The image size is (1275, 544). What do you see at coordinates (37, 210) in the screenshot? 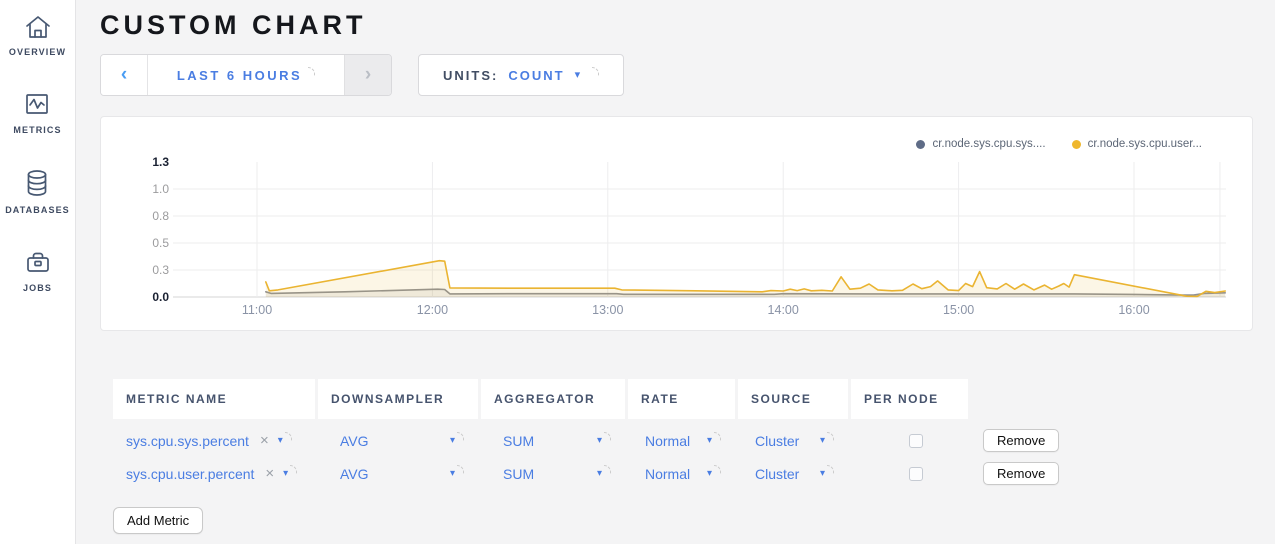
I see `sidebar-item-label: DATABASES` at bounding box center [37, 210].